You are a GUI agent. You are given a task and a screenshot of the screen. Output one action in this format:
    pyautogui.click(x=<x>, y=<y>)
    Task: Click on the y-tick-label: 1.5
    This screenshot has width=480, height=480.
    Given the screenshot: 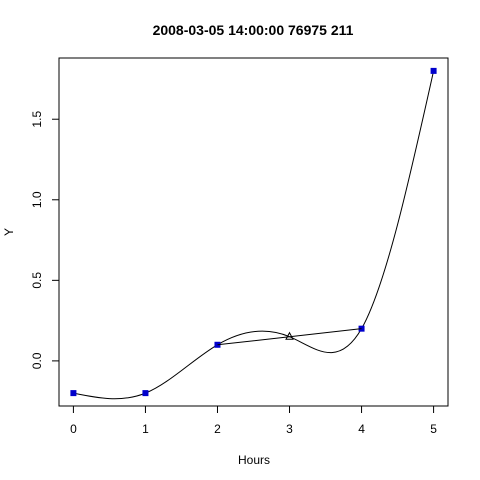 What is the action you would take?
    pyautogui.click(x=37, y=119)
    